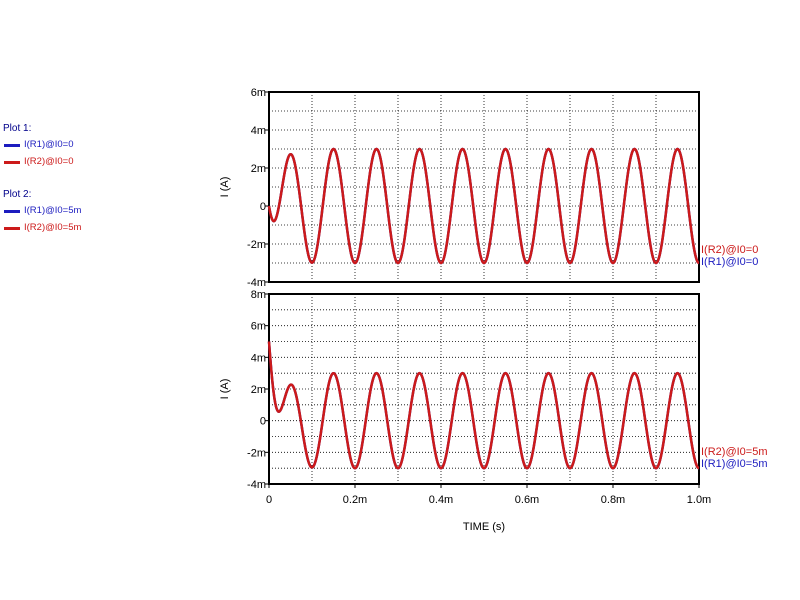 This screenshot has width=800, height=600. I want to click on series-end-label: I(R2)@I0=0, so click(729, 250).